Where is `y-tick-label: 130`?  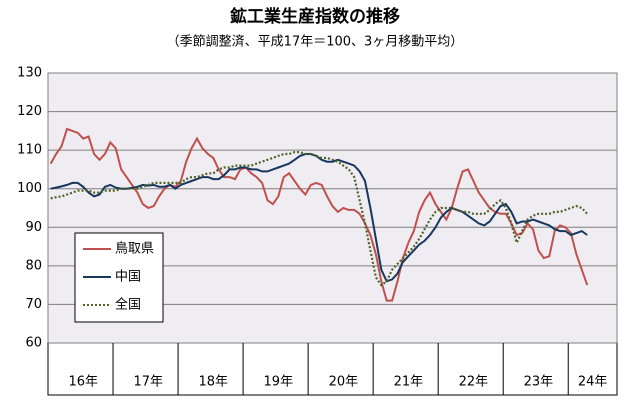 y-tick-label: 130 is located at coordinates (29, 73).